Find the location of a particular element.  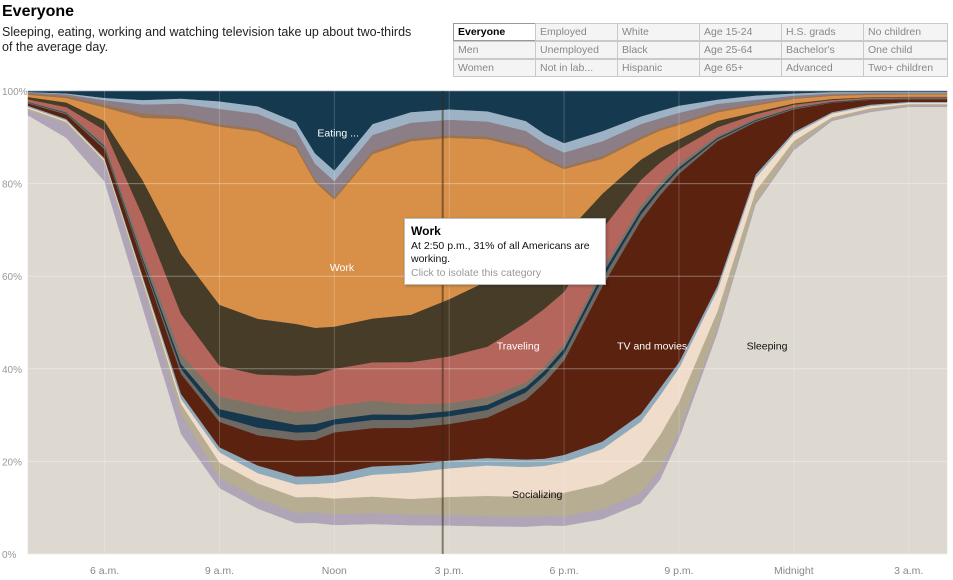

tooltip-hint: Click to isolate this category is located at coordinates (476, 273).